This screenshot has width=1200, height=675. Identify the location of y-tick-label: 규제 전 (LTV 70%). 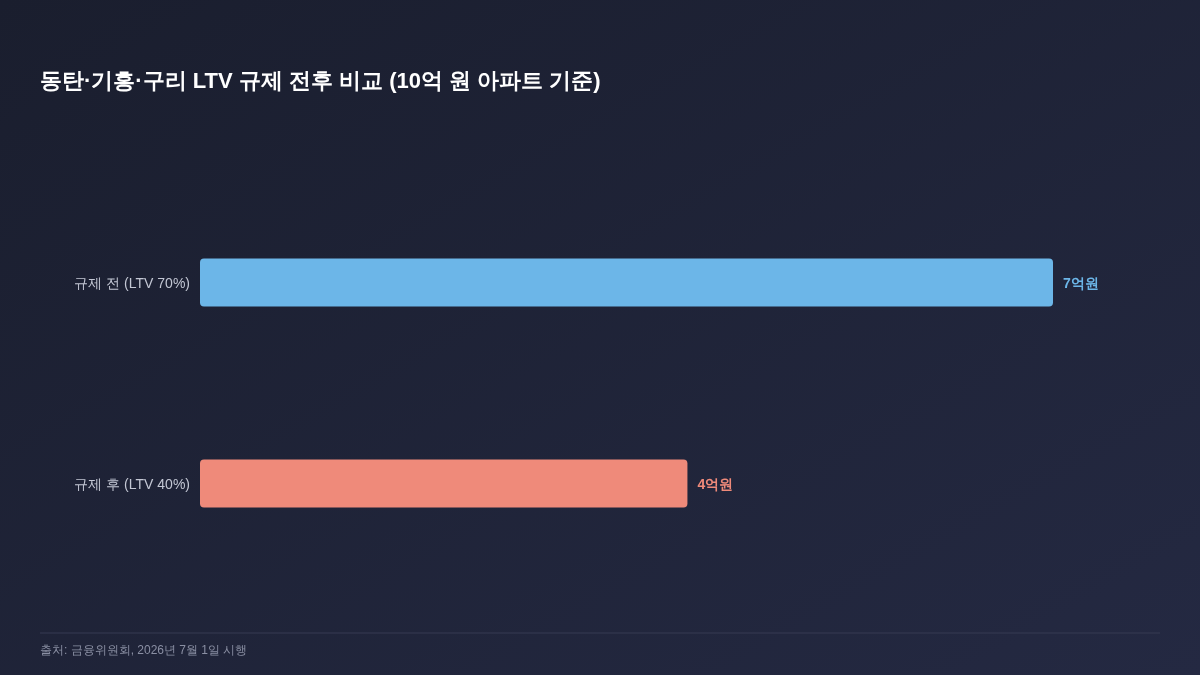
(132, 282).